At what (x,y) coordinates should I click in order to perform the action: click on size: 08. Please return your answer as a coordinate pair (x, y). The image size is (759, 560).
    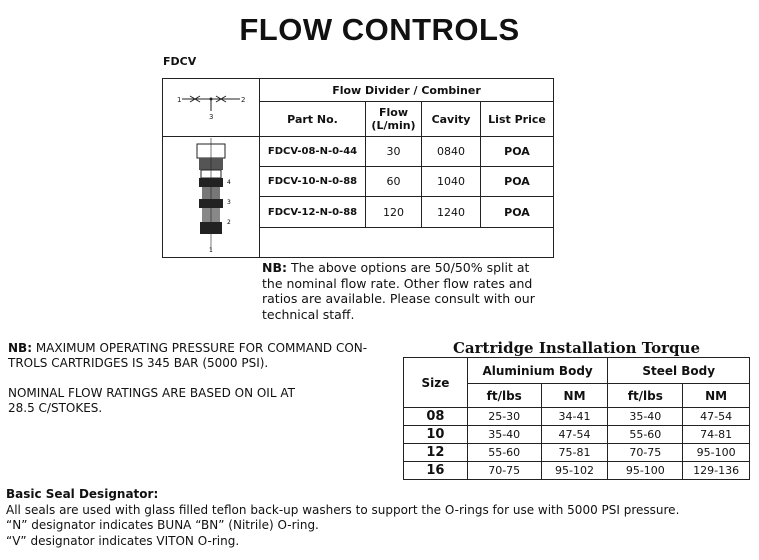
    Looking at the image, I should click on (435, 416).